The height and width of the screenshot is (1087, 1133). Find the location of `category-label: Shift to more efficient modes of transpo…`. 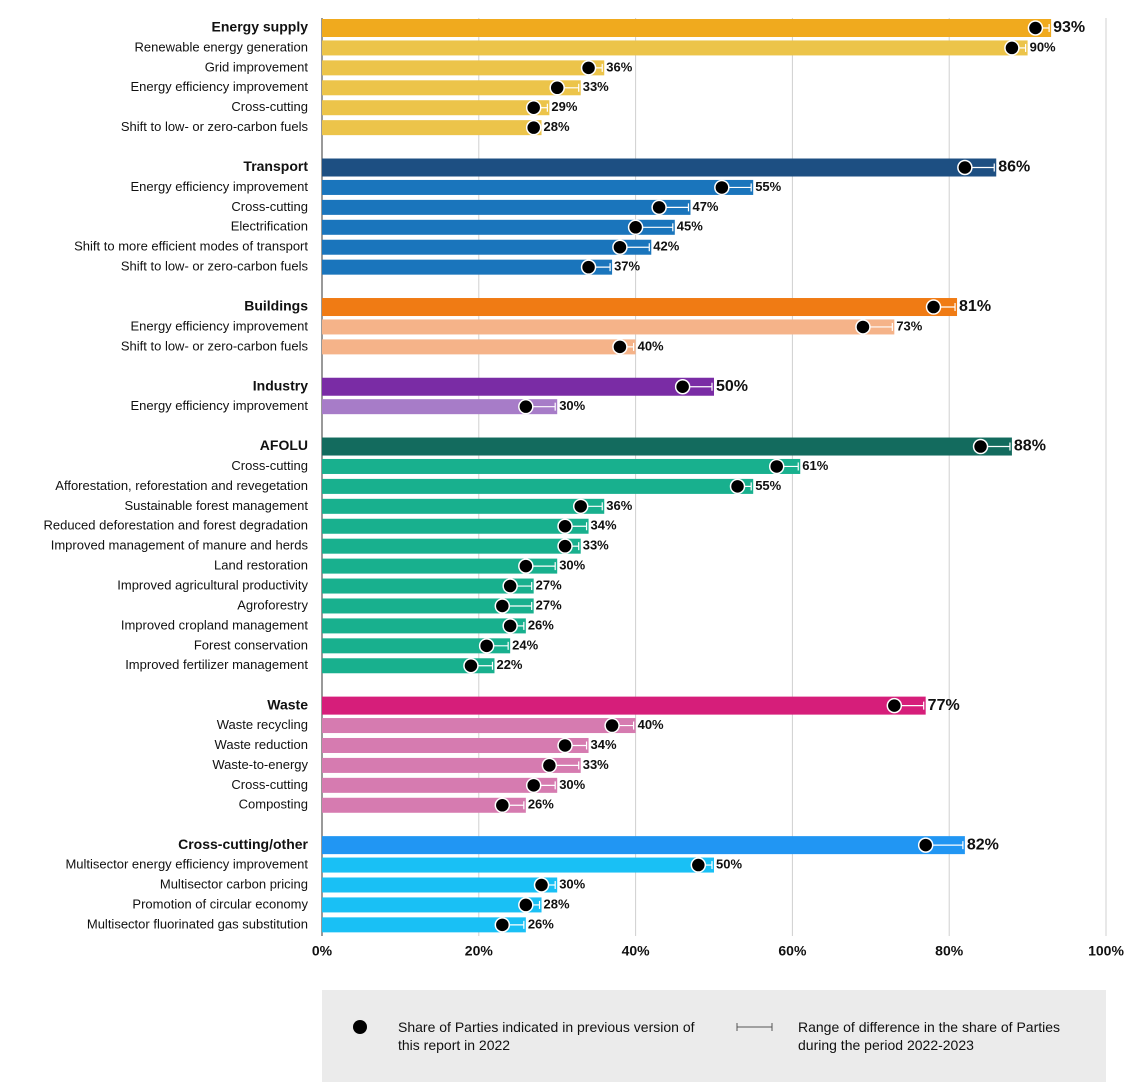

category-label: Shift to more efficient modes of transpo… is located at coordinates (191, 246).